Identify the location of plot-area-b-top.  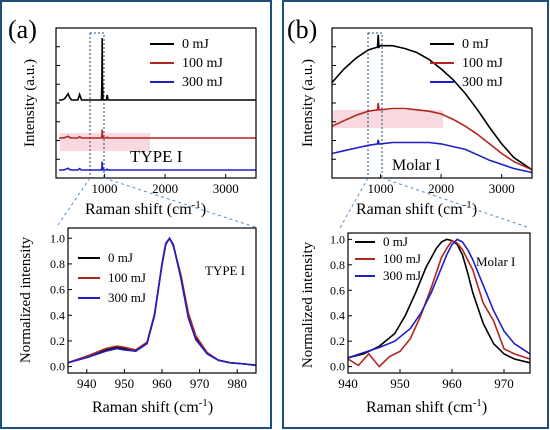
(432, 104).